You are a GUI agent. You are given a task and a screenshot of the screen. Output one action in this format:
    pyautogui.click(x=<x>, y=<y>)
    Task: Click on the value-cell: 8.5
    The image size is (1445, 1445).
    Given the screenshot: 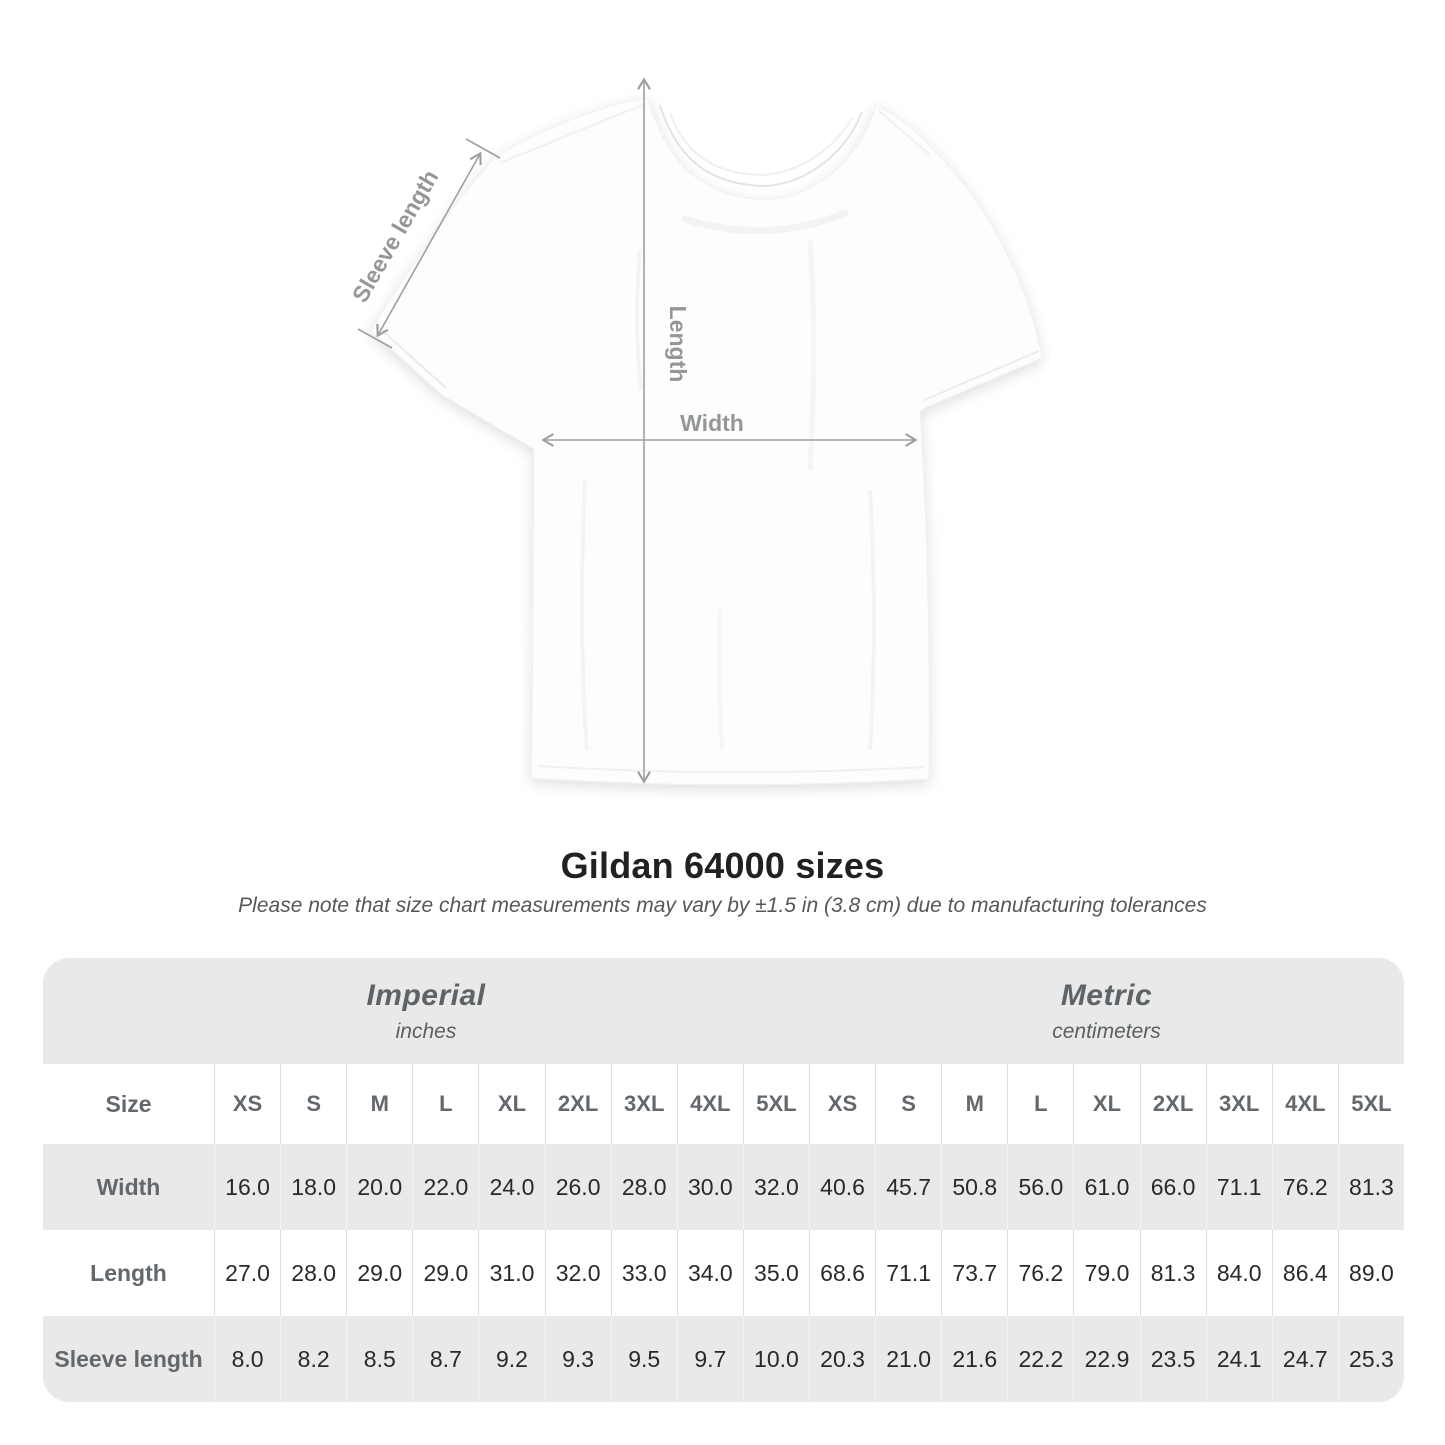 What is the action you would take?
    pyautogui.click(x=379, y=1359)
    